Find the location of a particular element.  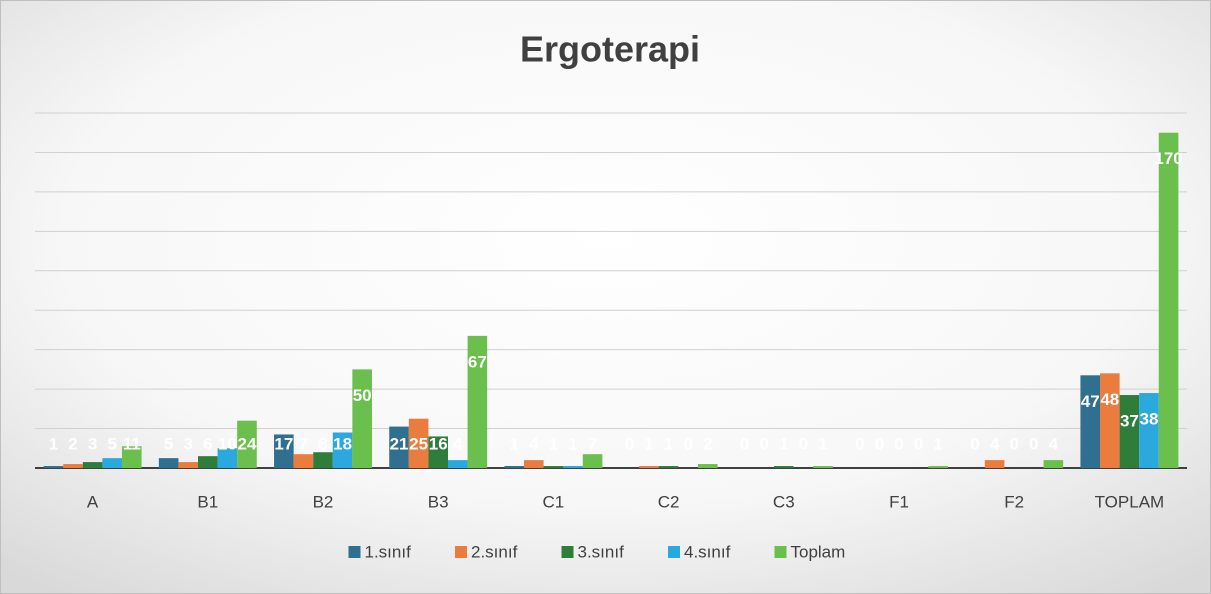

data-label: 50 is located at coordinates (362, 395).